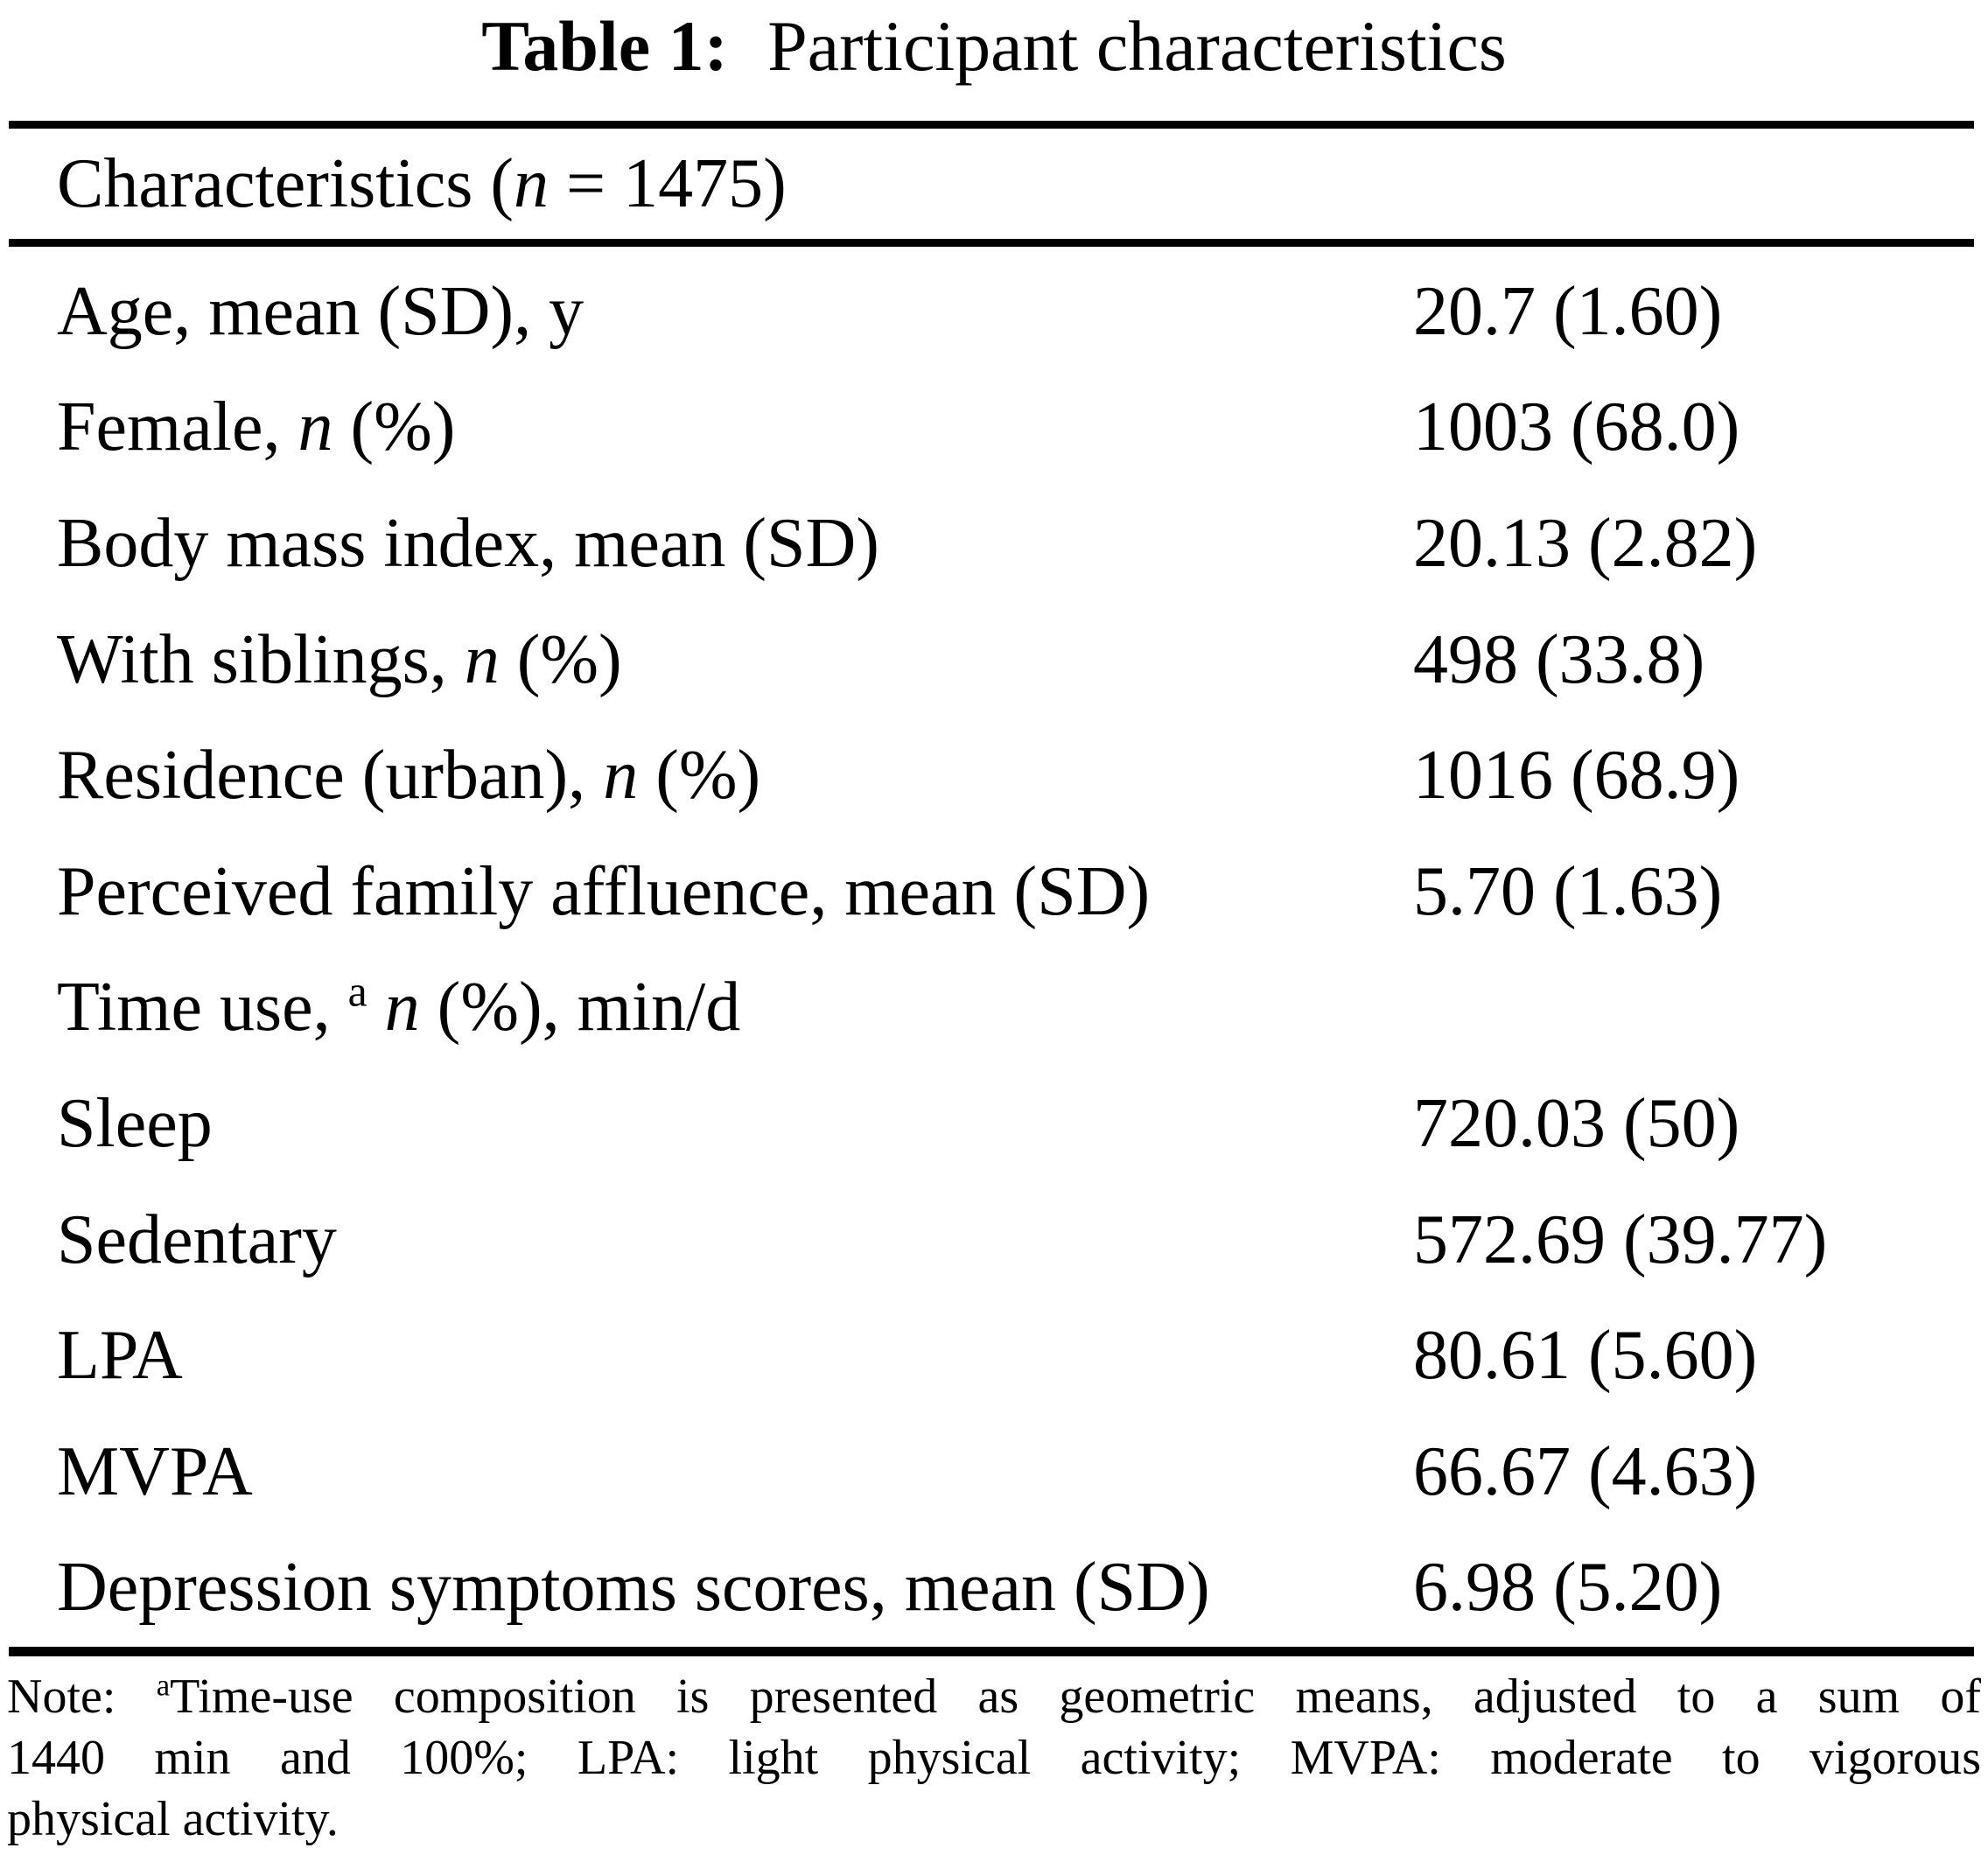 Image resolution: width=1988 pixels, height=1862 pixels. Describe the element at coordinates (173, 1819) in the screenshot. I see `footnote-line: physical activity.` at that location.